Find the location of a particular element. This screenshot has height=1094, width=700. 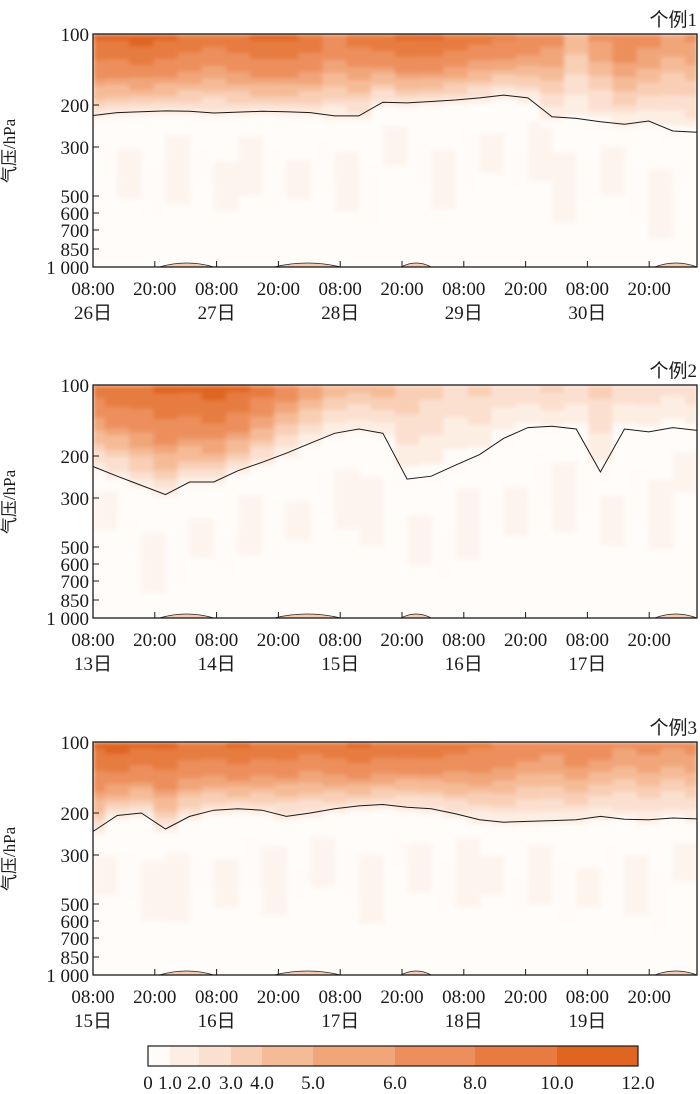

colorbar-tick-label: 2.0 is located at coordinates (199, 1083).